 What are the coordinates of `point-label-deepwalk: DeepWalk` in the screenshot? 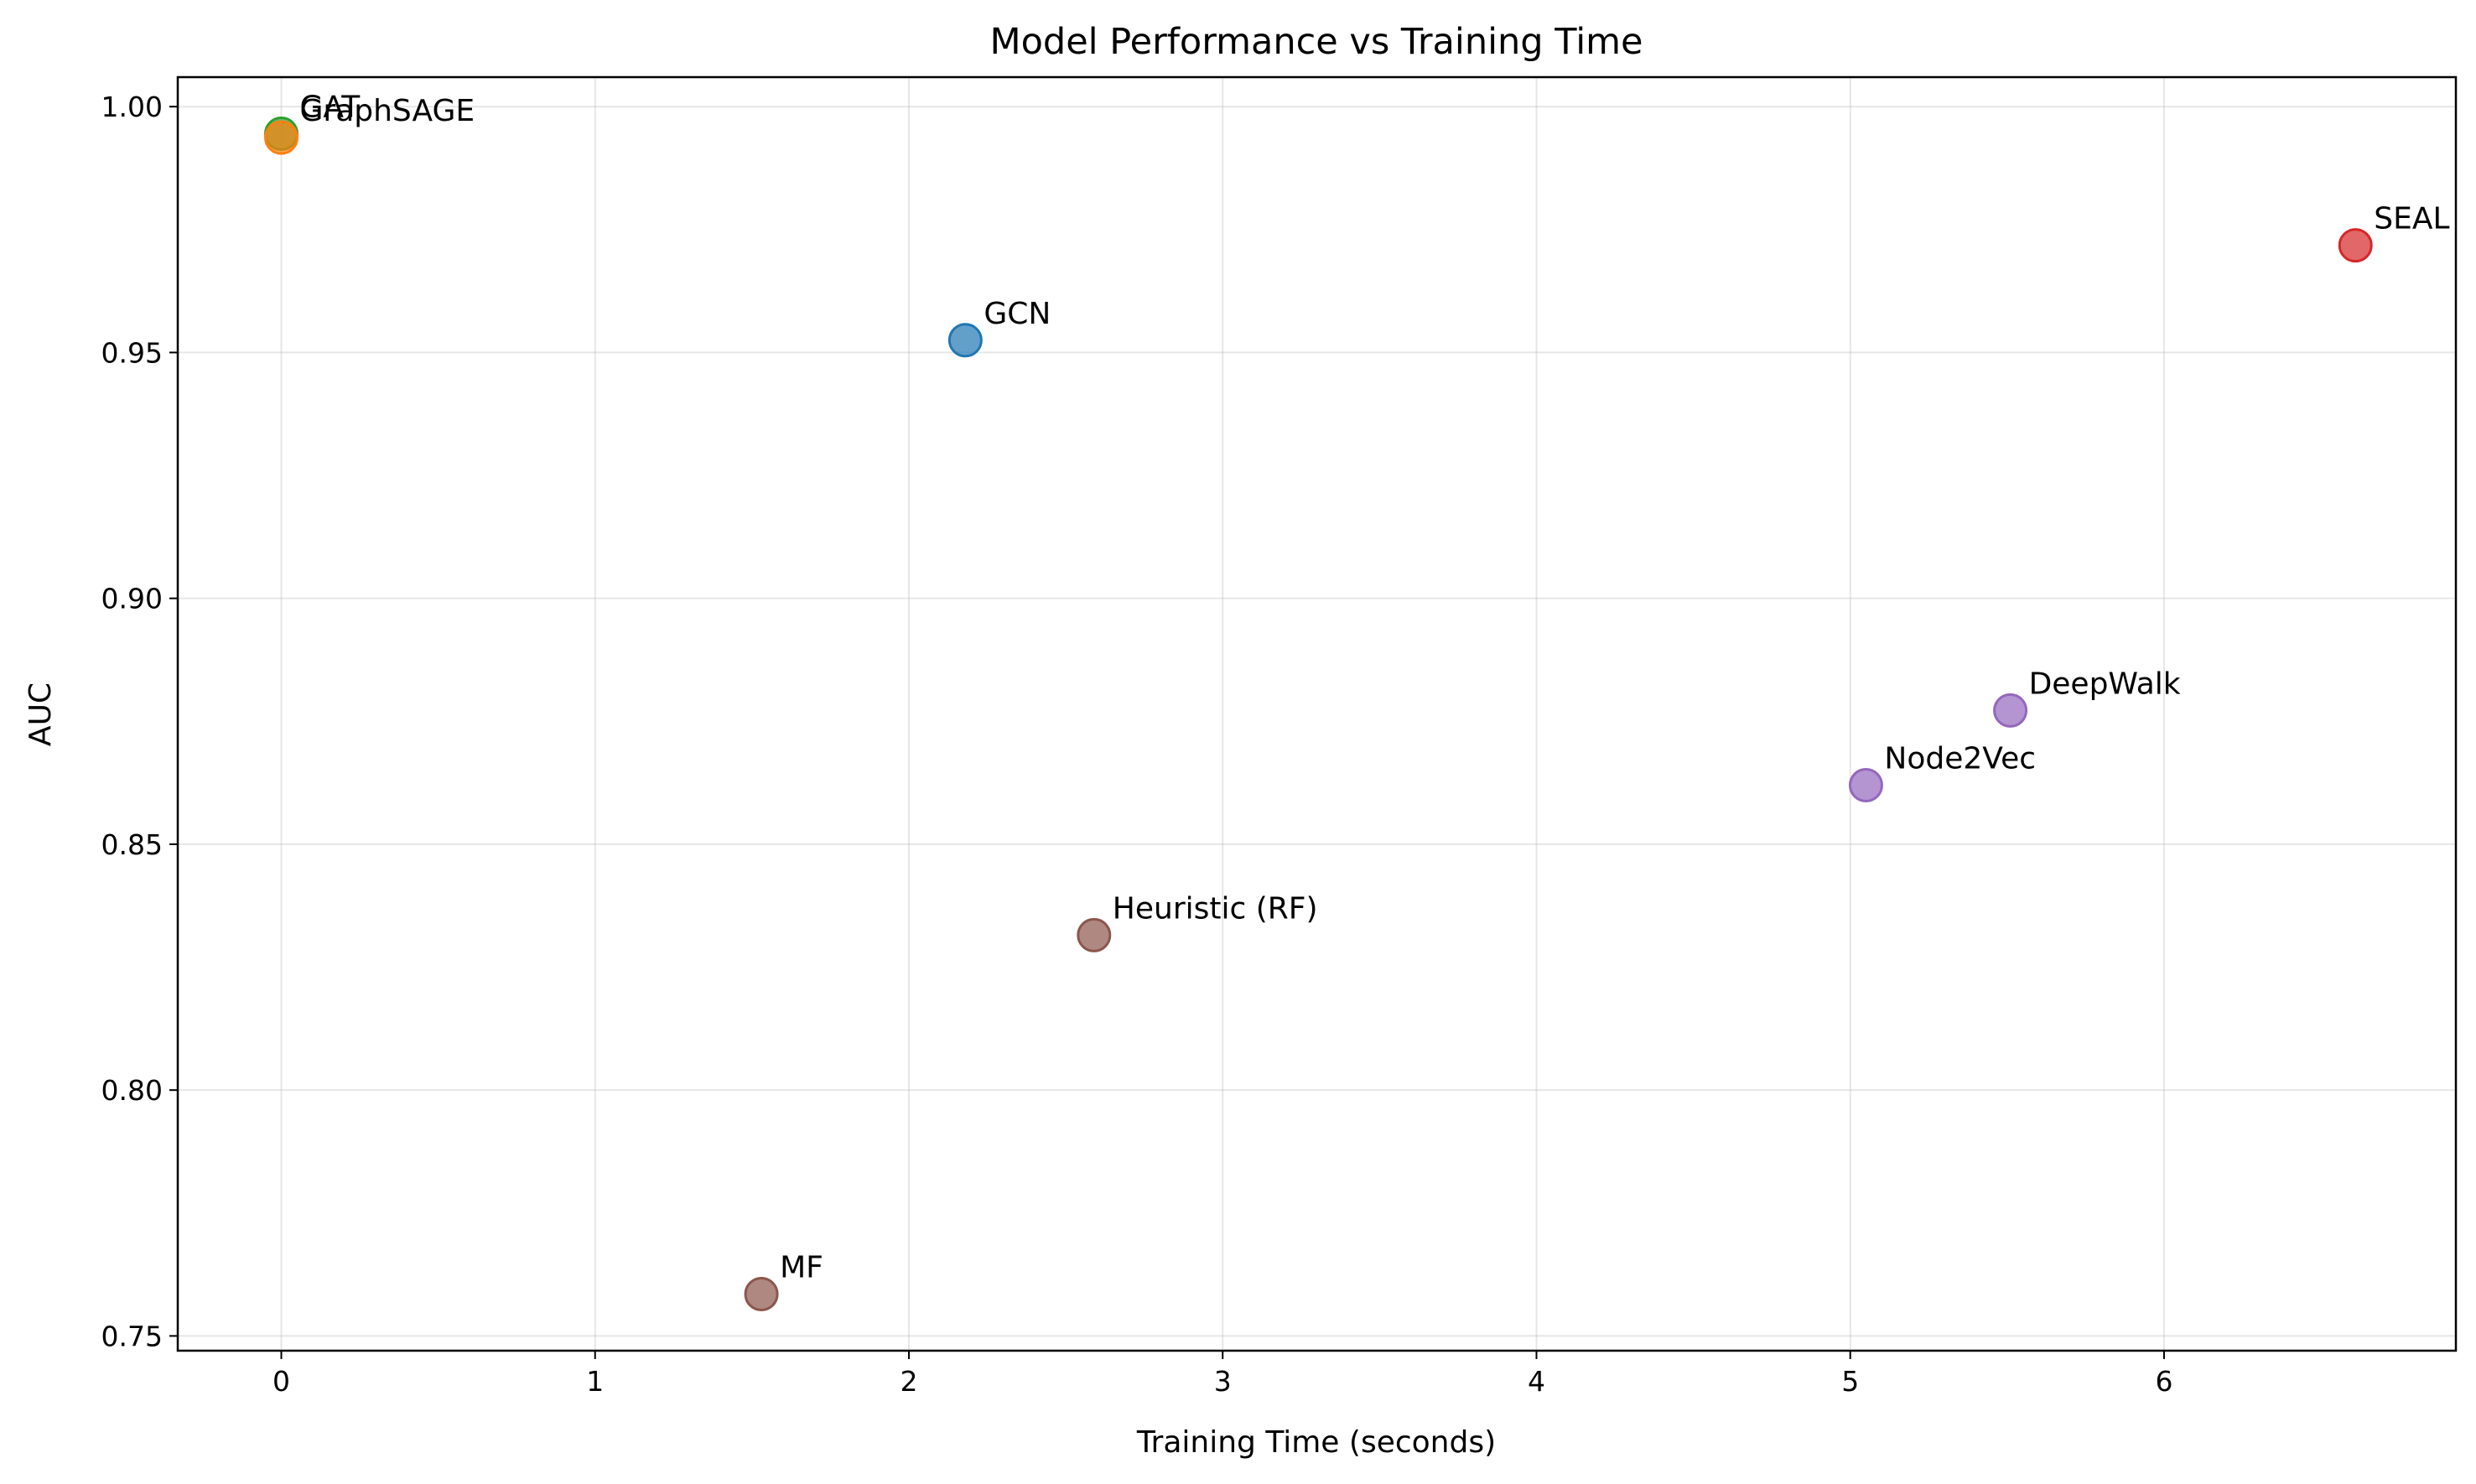 It's located at (2105, 684).